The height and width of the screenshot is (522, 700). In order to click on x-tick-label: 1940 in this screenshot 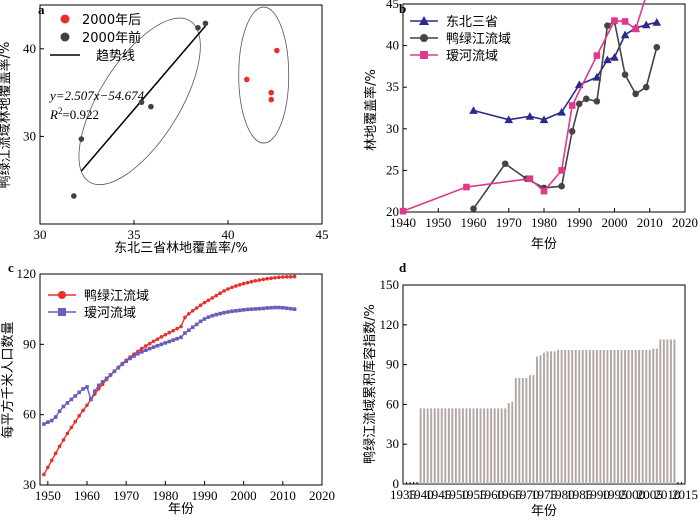, I will do `click(421, 494)`.